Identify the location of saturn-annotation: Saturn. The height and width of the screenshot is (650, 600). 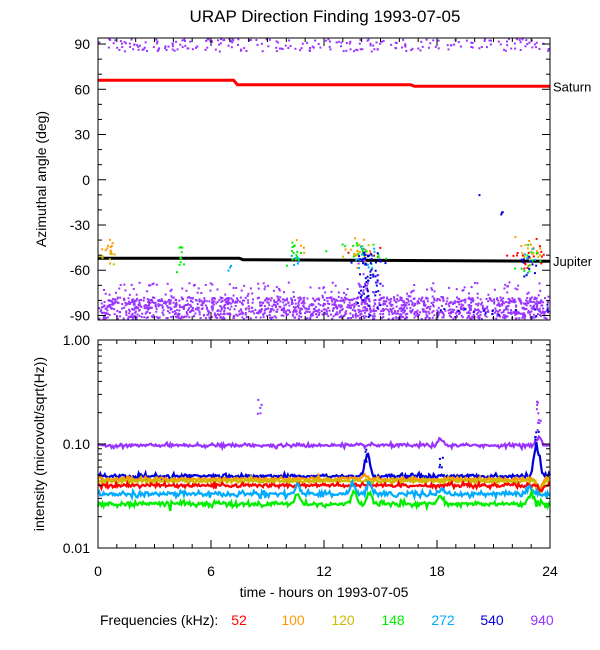
(572, 86).